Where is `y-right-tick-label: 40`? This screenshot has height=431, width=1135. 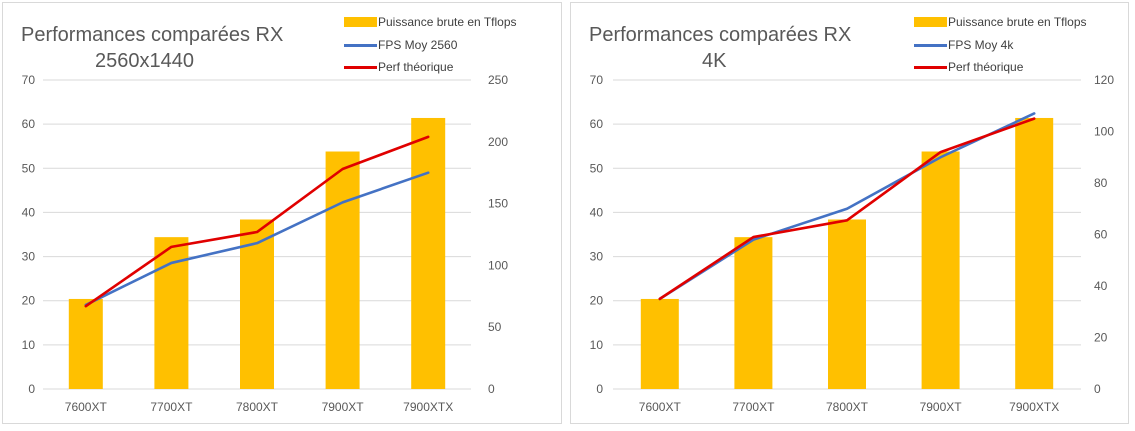
y-right-tick-label: 40 is located at coordinates (1101, 286).